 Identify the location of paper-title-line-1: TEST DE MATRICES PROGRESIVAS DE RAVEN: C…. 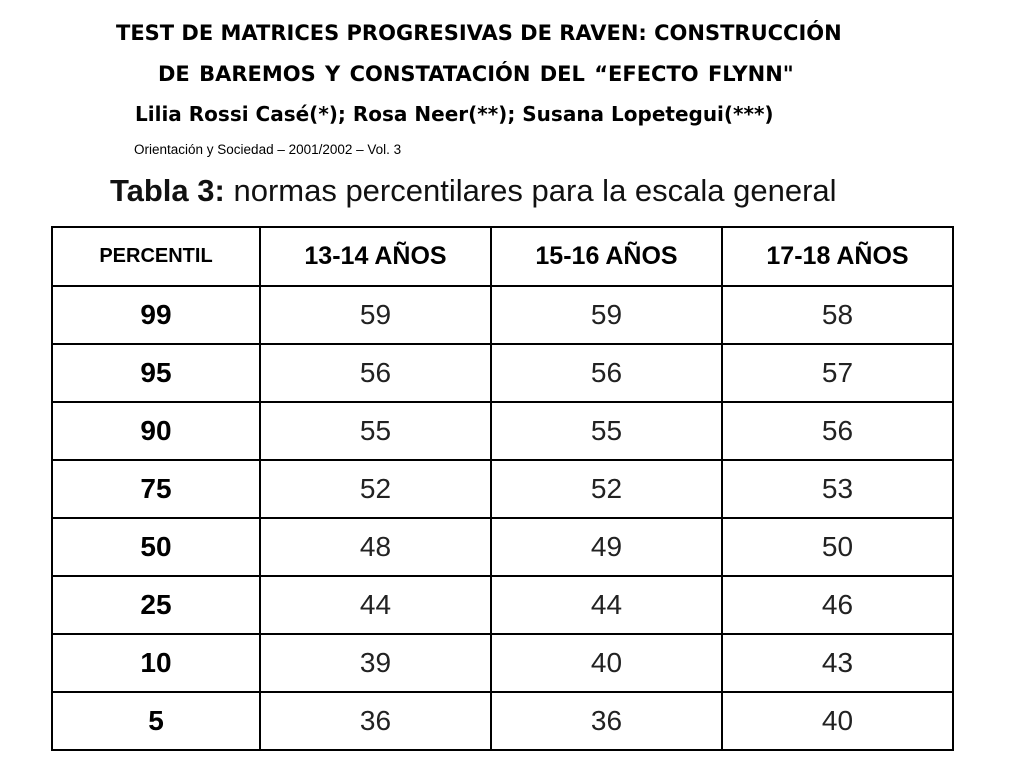
(479, 33).